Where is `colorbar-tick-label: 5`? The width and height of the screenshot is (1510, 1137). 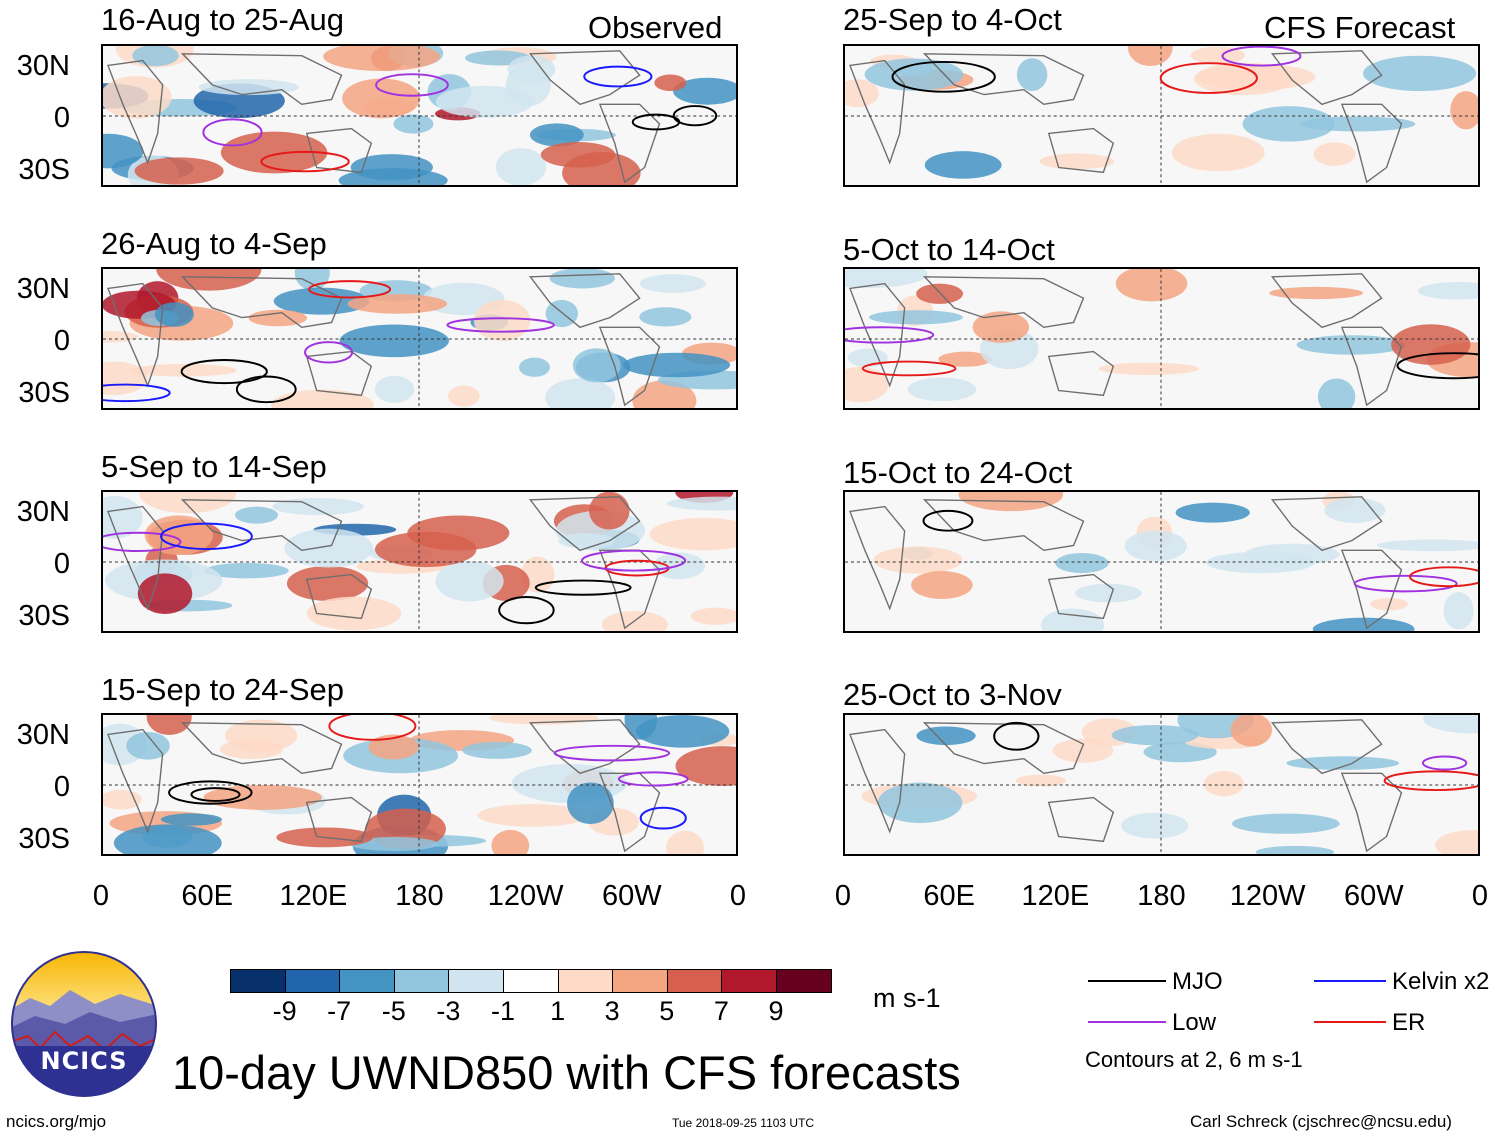 colorbar-tick-label: 5 is located at coordinates (667, 1011).